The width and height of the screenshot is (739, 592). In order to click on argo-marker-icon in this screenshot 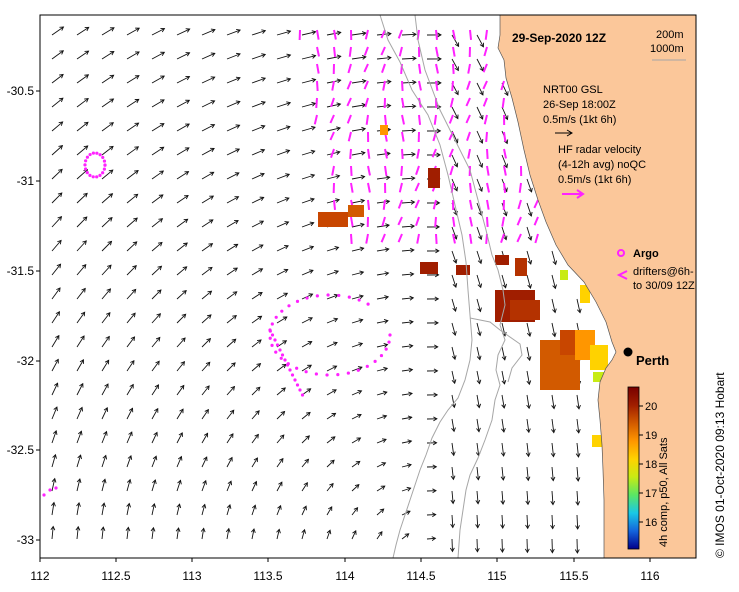, I will do `click(621, 253)`.